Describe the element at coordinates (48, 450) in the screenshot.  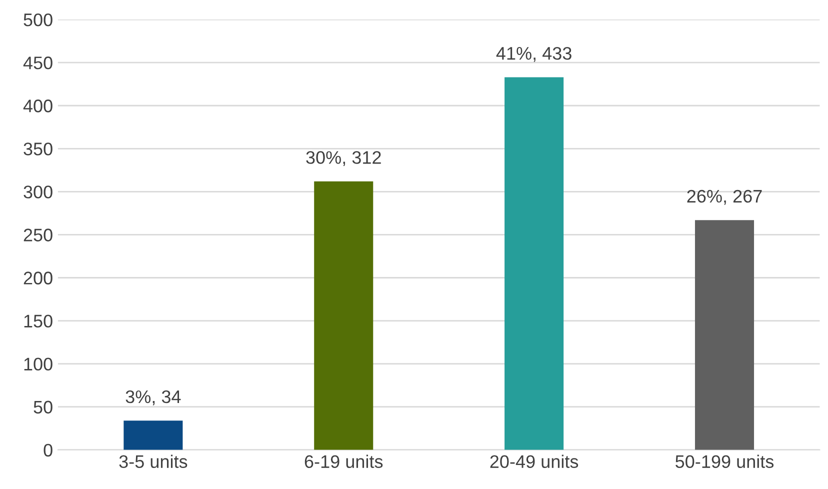
I see `y-tick-label: 0` at that location.